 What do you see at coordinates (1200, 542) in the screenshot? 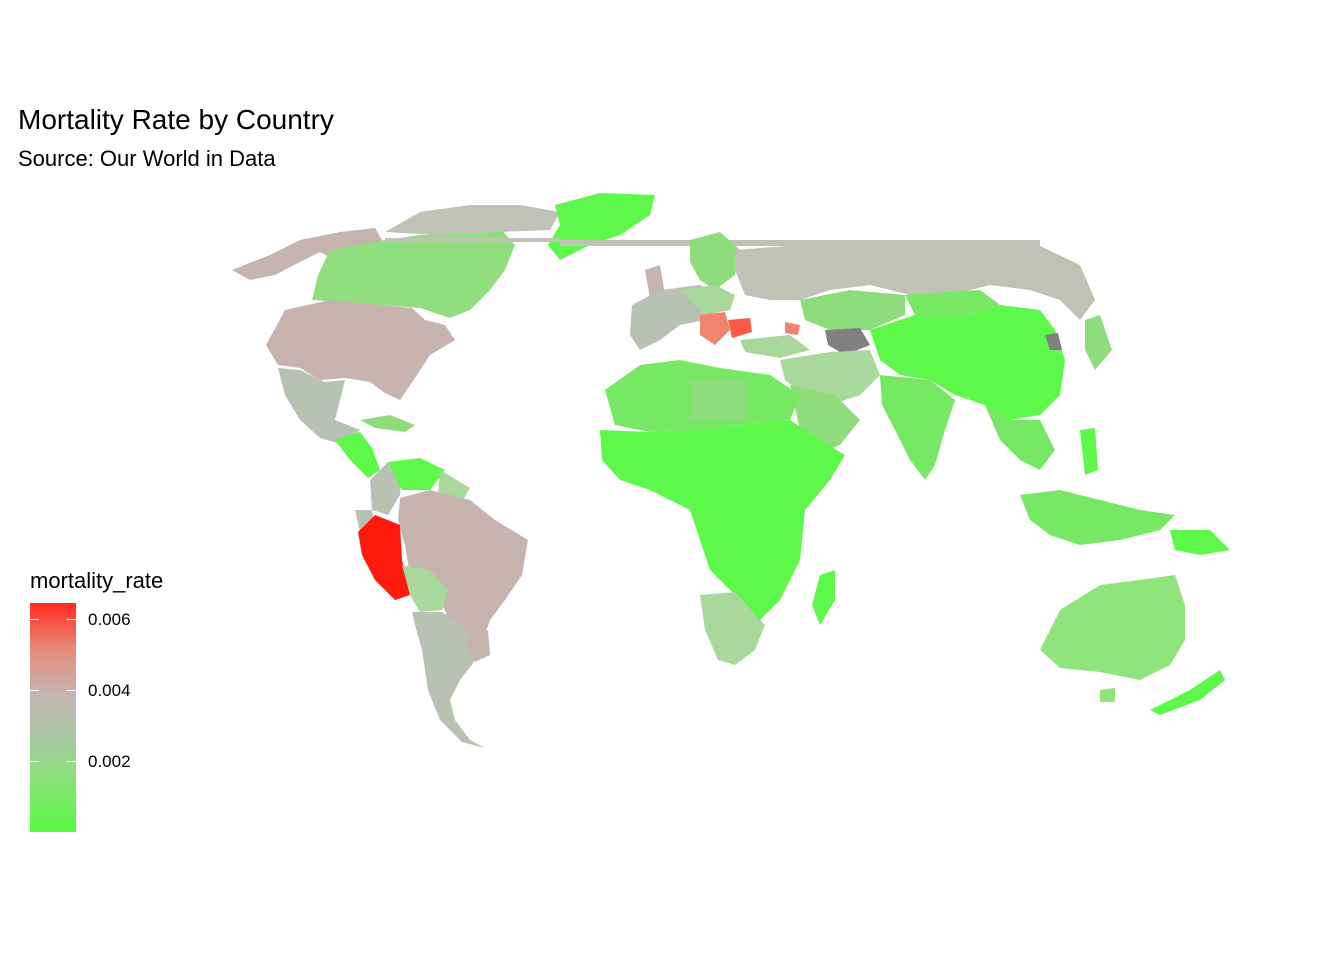
I see `region-papua` at bounding box center [1200, 542].